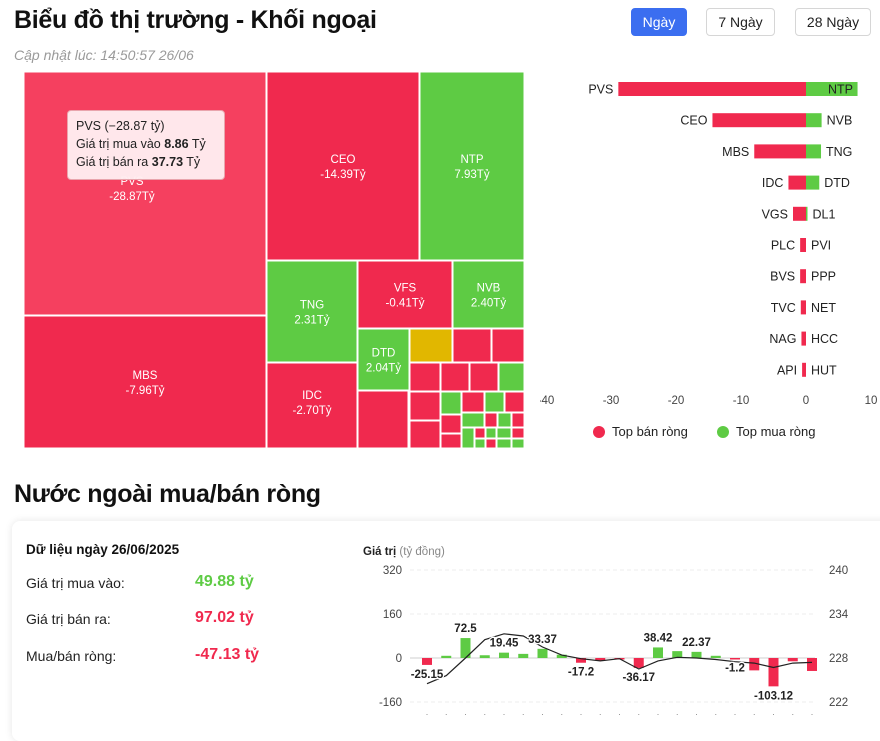  I want to click on bar-buy-ntp, so click(832, 89).